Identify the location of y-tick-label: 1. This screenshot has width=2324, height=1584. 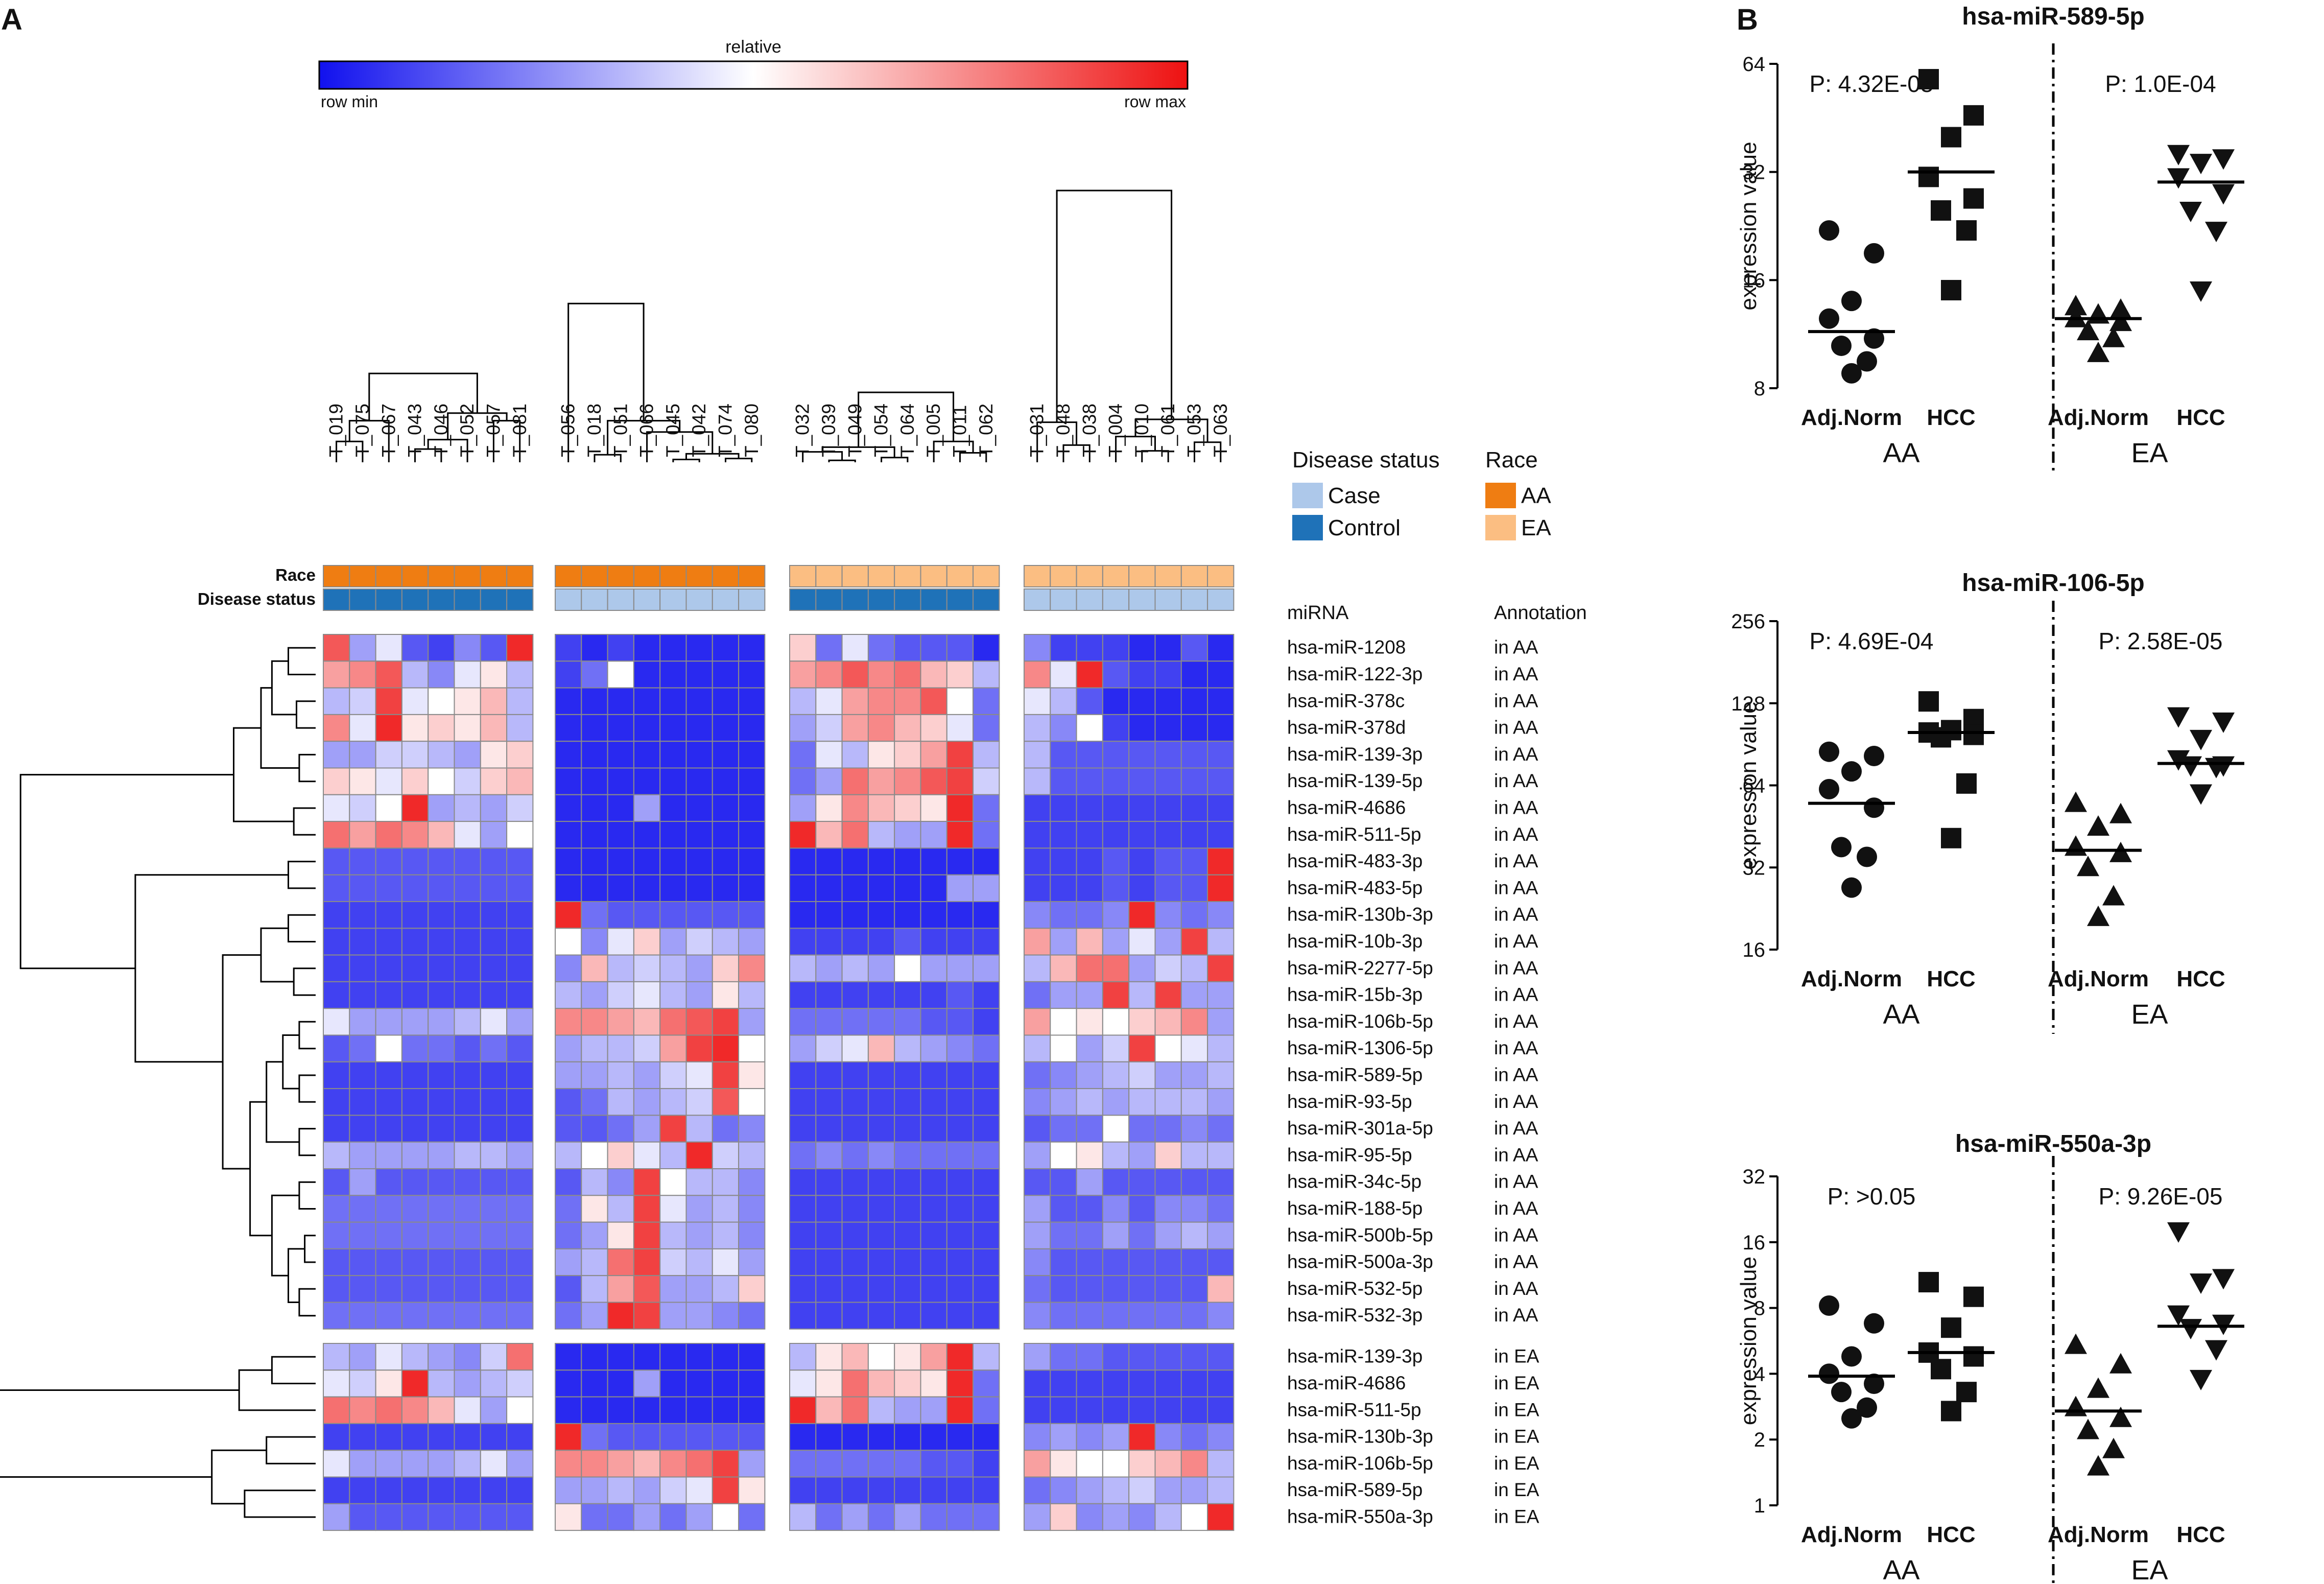
(1759, 1506).